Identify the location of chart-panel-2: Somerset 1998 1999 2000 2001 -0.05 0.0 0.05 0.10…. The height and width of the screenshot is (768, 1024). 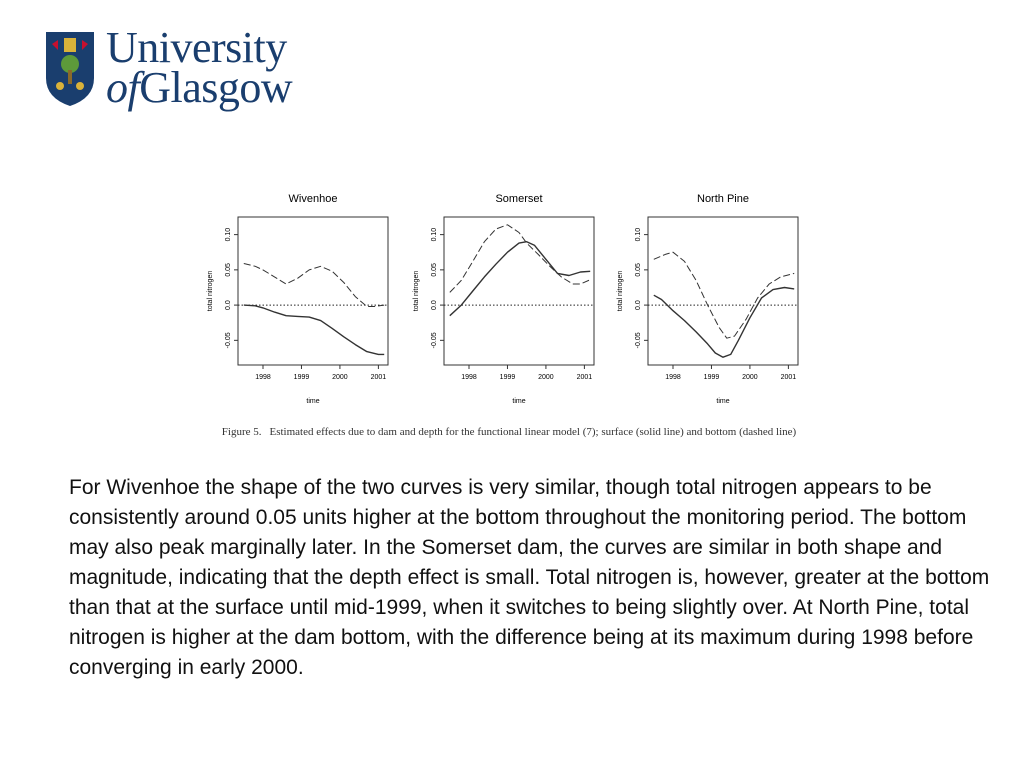
(504, 299).